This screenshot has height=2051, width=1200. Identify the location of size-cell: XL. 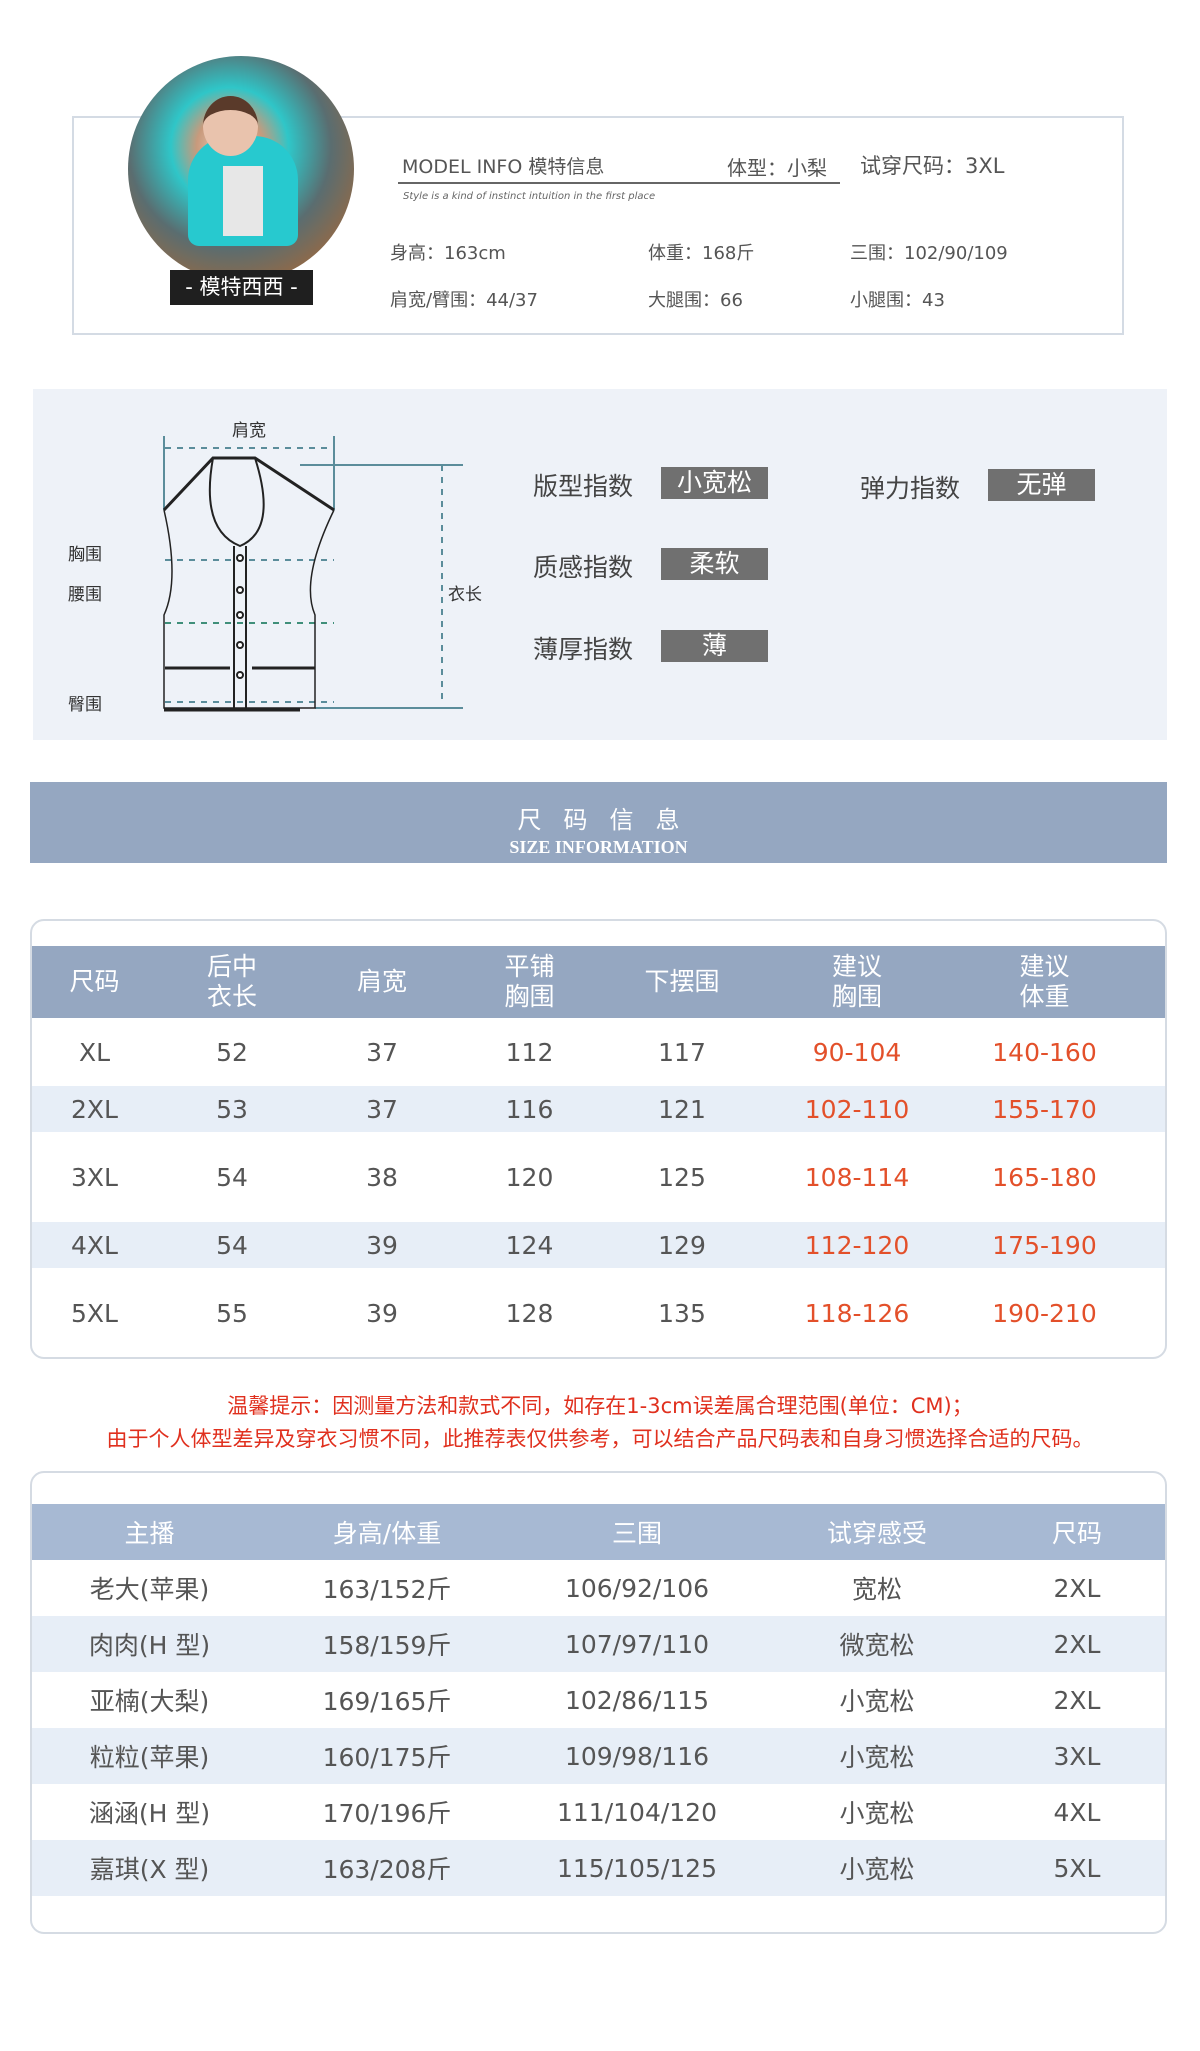
(94, 1052).